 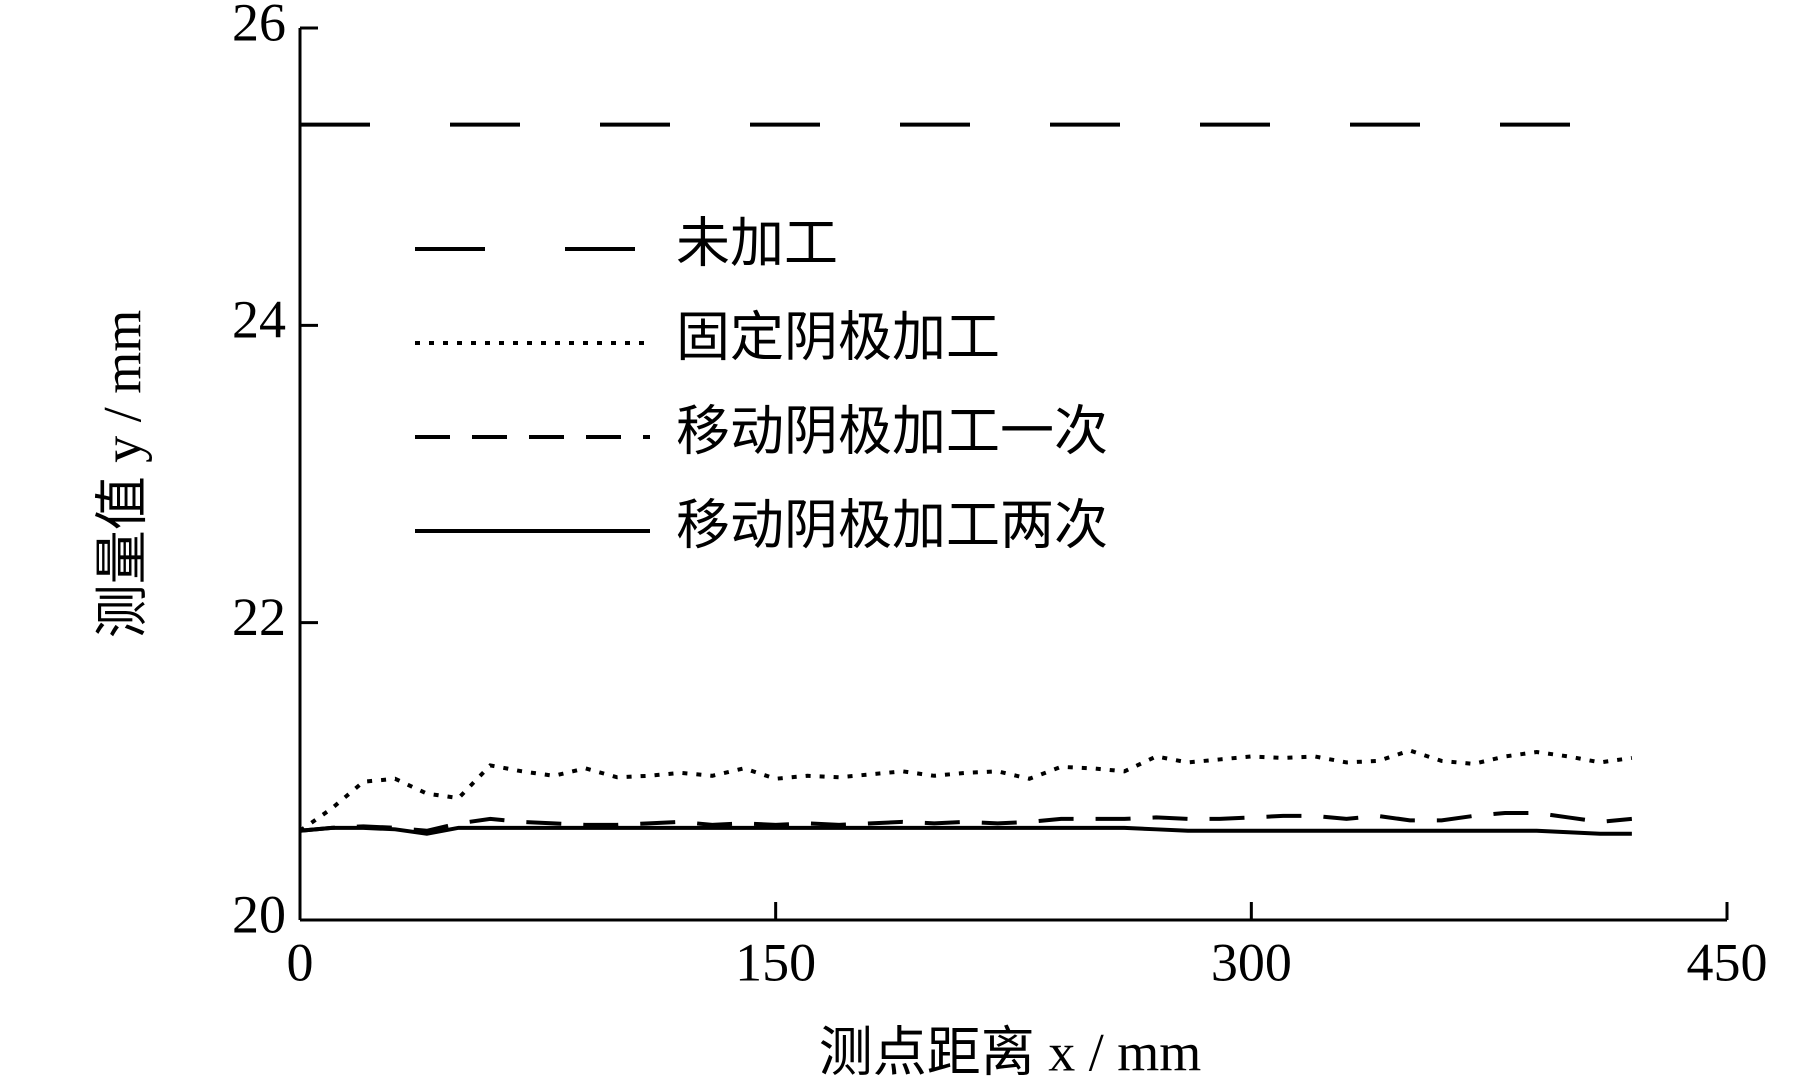 What do you see at coordinates (259, 320) in the screenshot?
I see `y-tick-label: 24` at bounding box center [259, 320].